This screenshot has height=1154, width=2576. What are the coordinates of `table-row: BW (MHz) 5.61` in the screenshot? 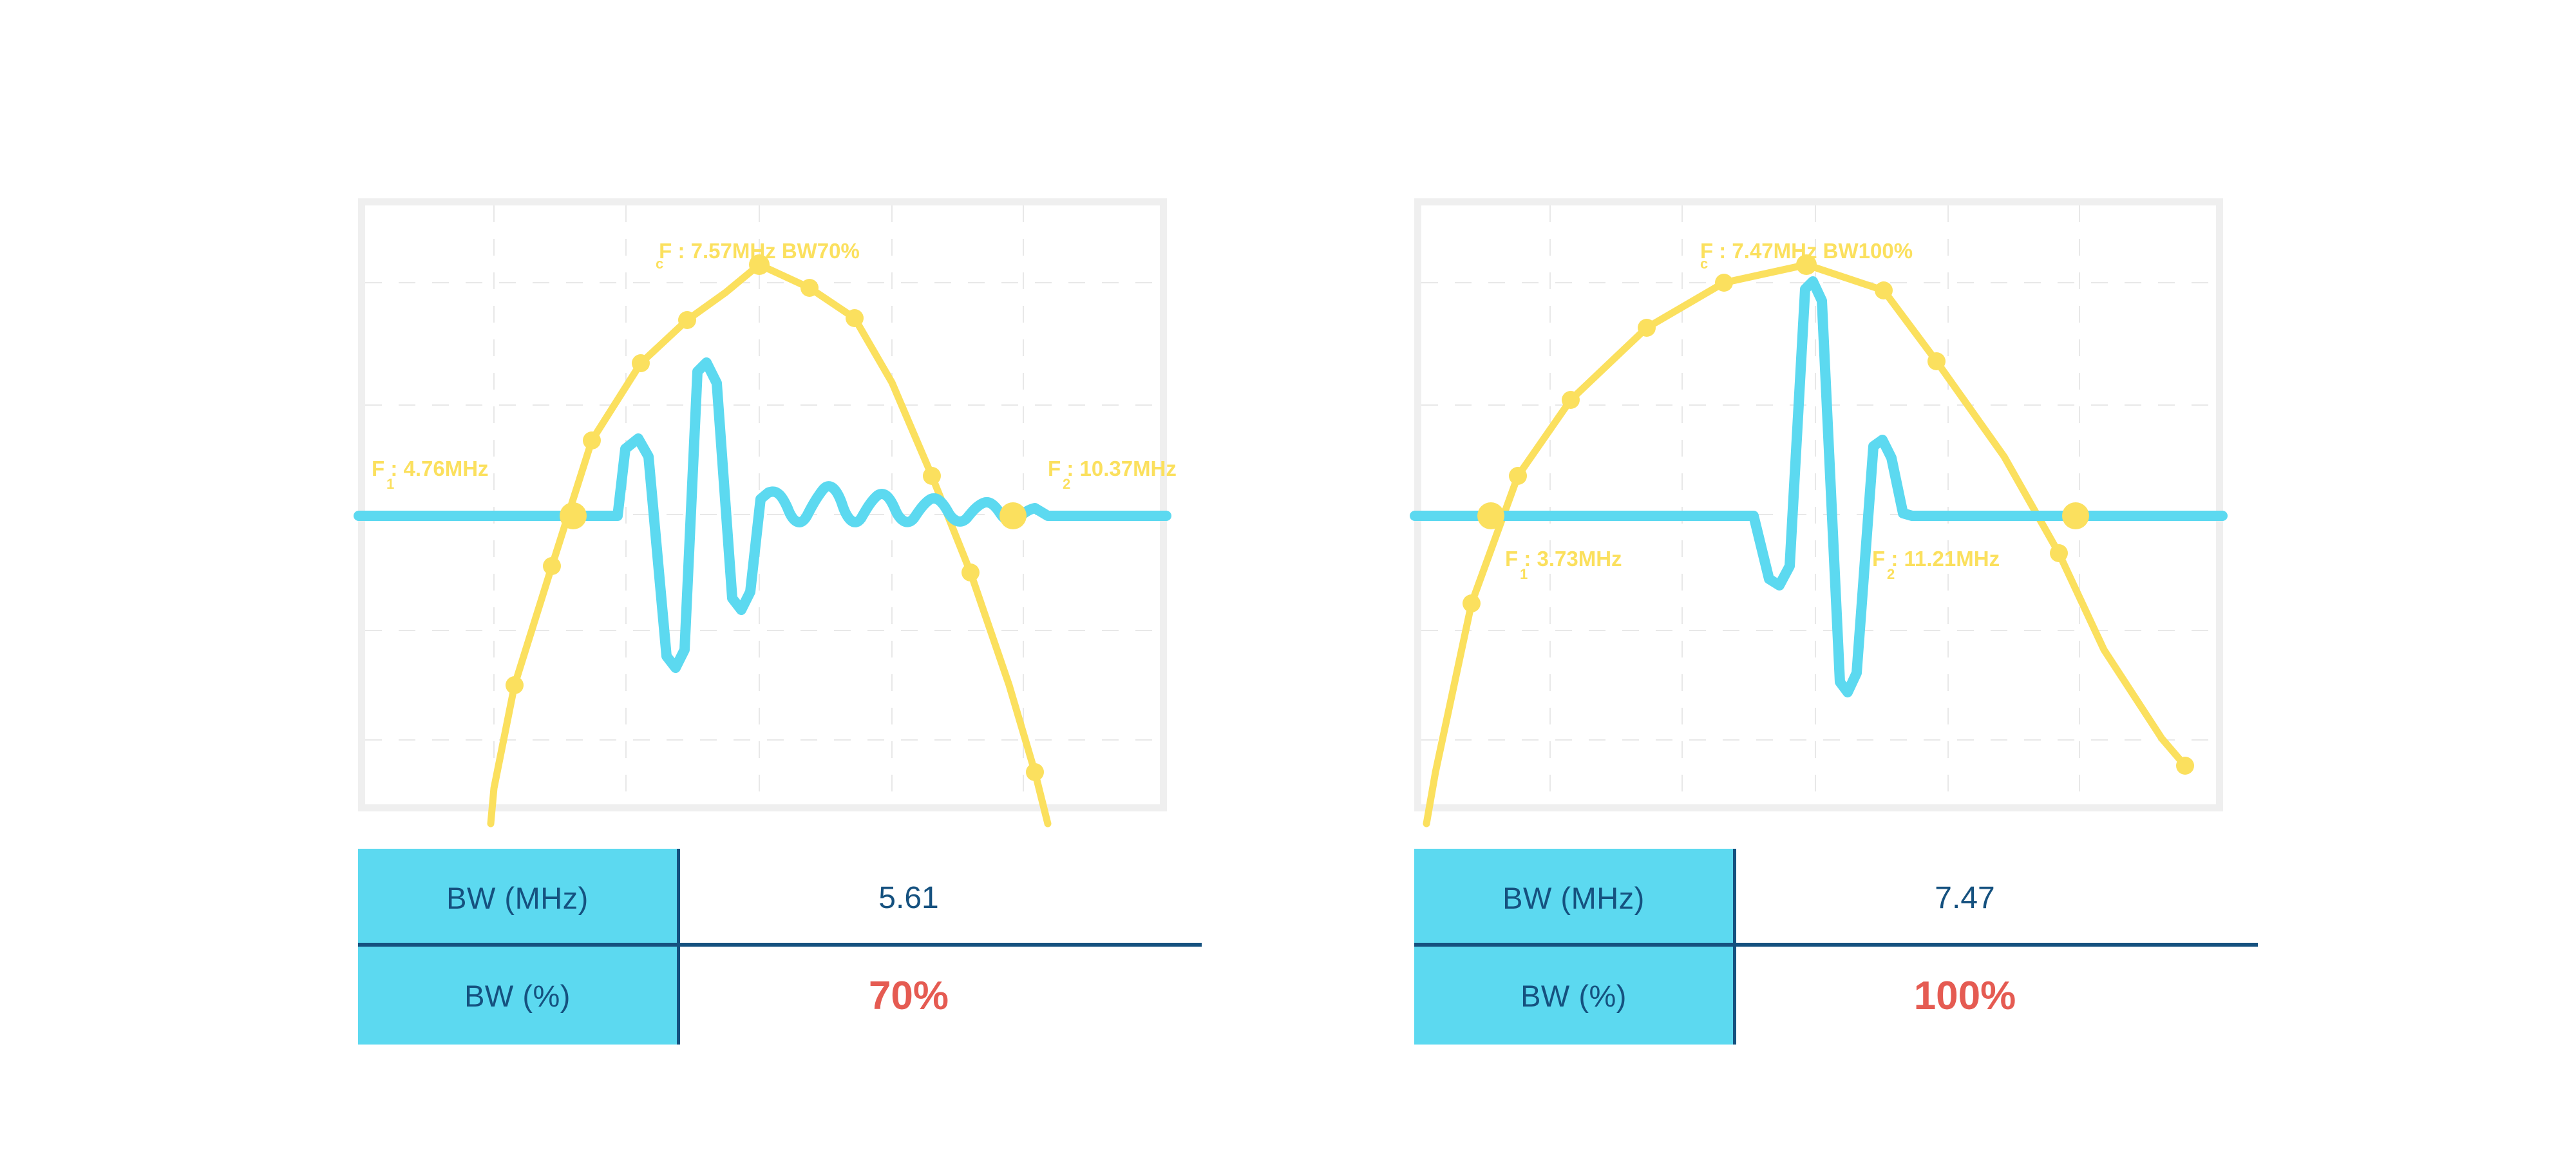 It's located at (780, 898).